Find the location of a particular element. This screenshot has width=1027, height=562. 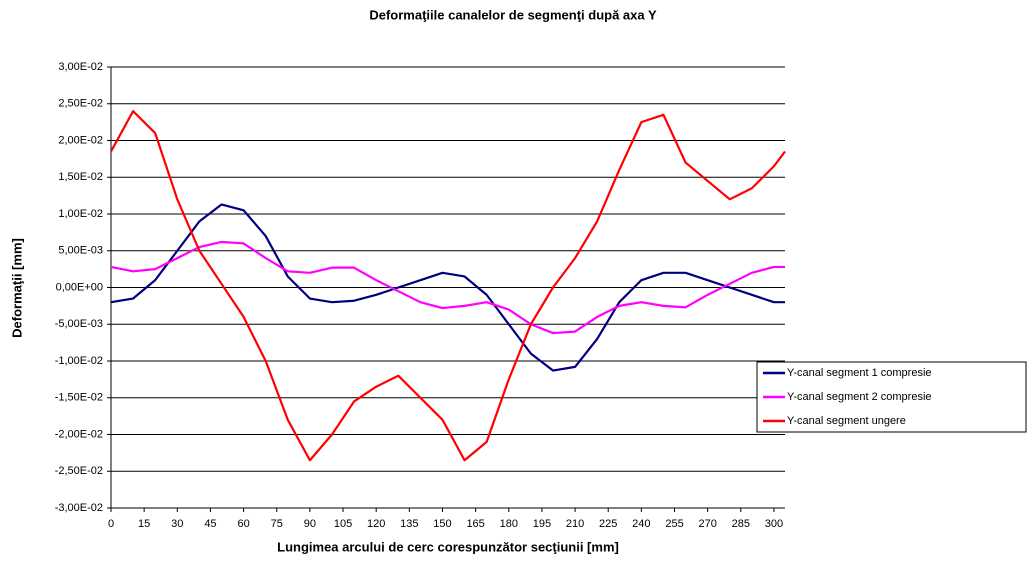

legend-label: Y-canal segment 2 compresie is located at coordinates (859, 397).